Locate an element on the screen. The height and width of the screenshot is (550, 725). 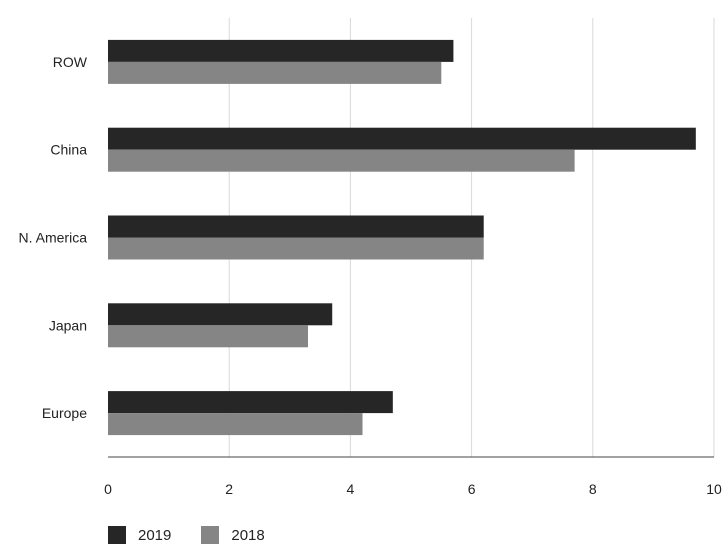
x-tick-label-0: 0 is located at coordinates (108, 489).